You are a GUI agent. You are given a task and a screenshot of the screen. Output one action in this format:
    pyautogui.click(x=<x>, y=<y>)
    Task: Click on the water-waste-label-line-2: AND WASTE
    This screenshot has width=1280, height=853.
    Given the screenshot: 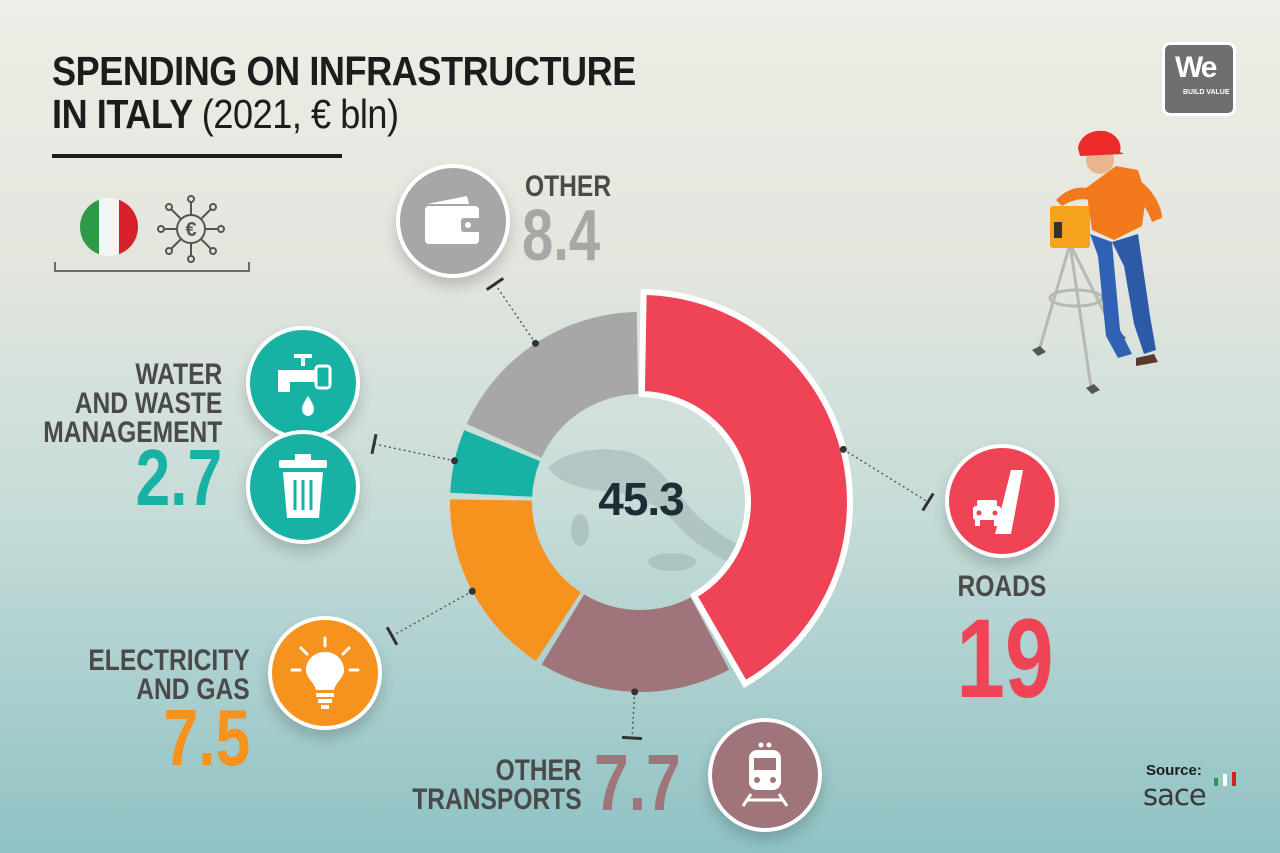 What is the action you would take?
    pyautogui.click(x=148, y=403)
    